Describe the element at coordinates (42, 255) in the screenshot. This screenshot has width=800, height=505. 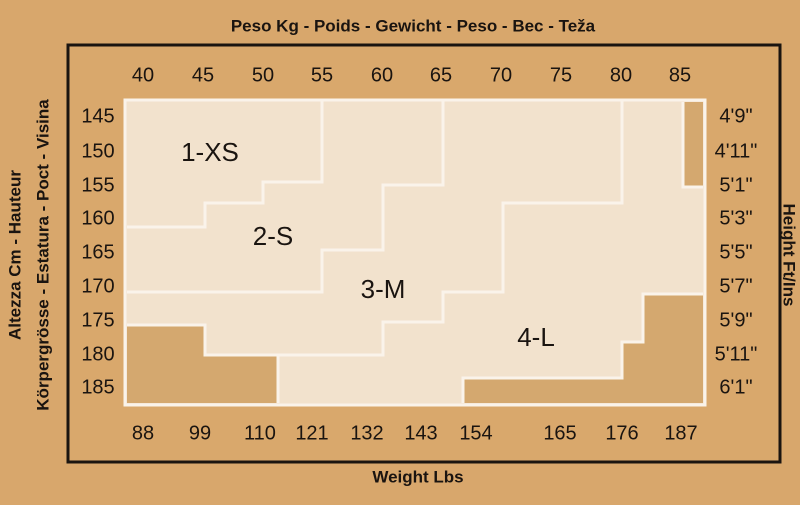
I see `left-label: Körpergrösse - Estatura - Poct - Visina` at that location.